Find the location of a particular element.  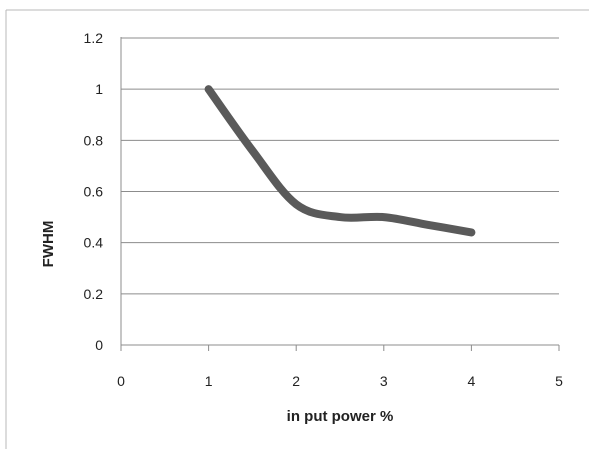

x-axis-label: in put power % is located at coordinates (340, 416).